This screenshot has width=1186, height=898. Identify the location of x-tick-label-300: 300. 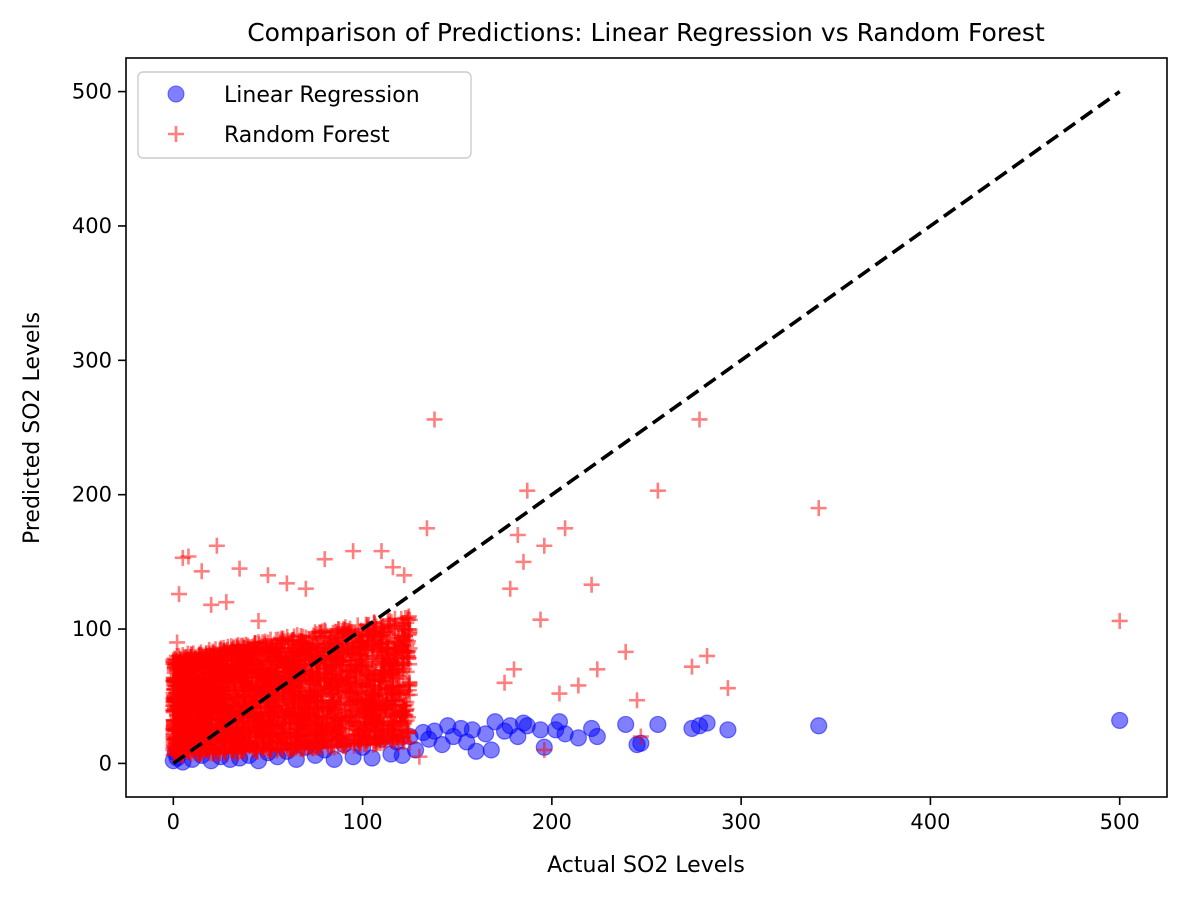
(741, 822).